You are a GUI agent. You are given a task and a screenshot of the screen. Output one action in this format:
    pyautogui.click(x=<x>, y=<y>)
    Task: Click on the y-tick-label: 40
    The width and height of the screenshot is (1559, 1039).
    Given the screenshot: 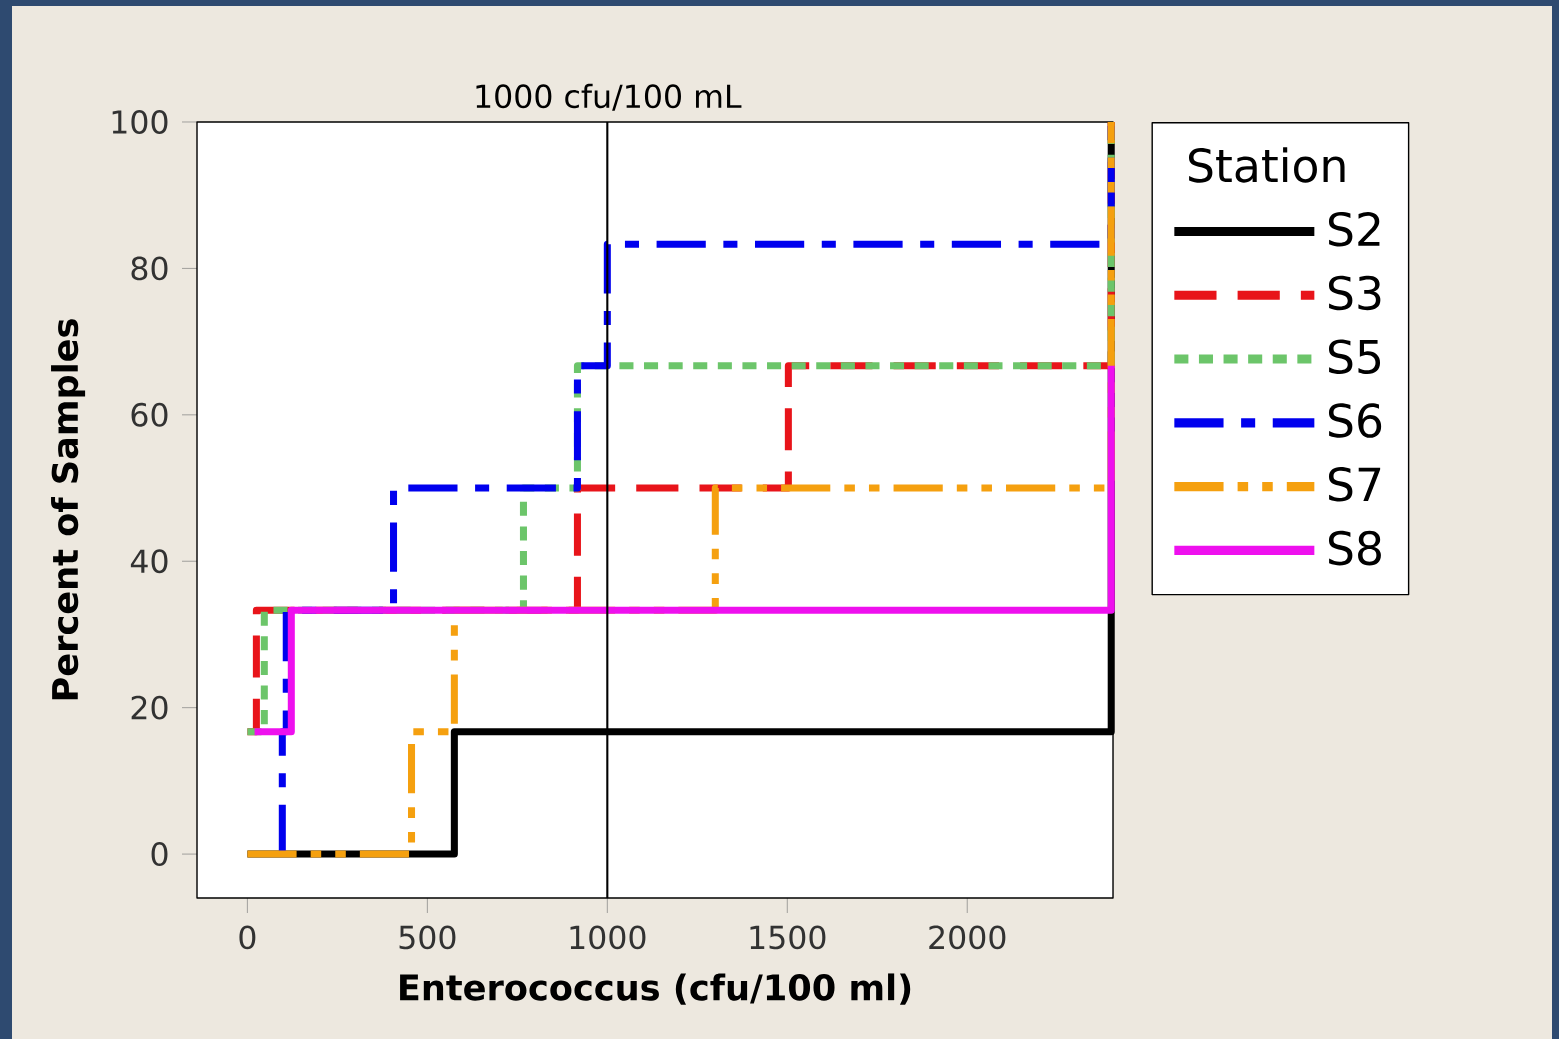 What is the action you would take?
    pyautogui.click(x=149, y=561)
    